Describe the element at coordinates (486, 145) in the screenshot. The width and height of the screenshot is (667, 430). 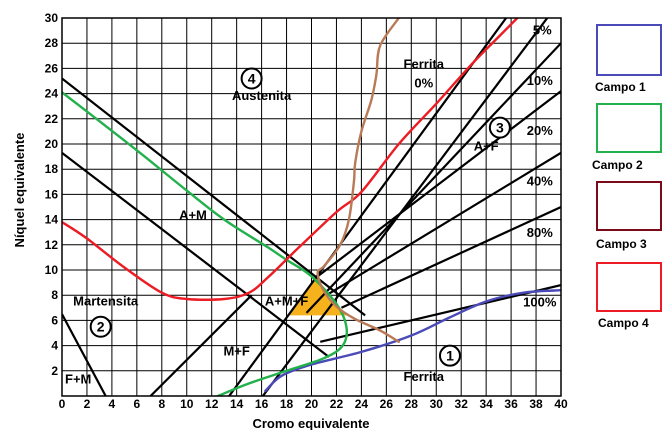
I see `region-label: A+F` at that location.